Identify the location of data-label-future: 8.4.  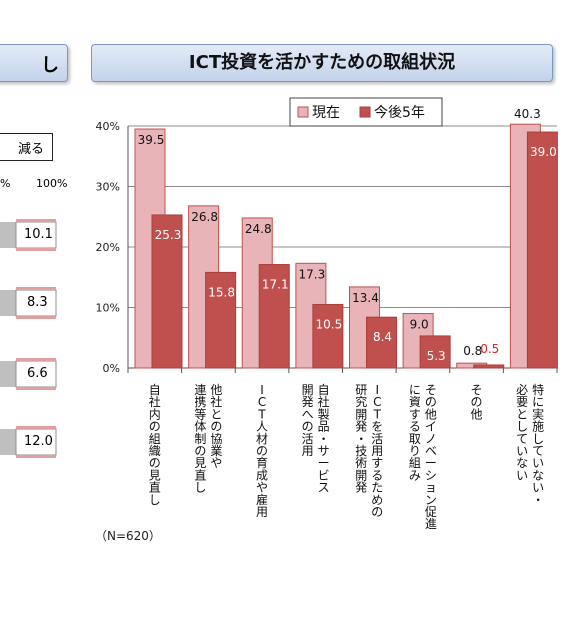
(382, 337).